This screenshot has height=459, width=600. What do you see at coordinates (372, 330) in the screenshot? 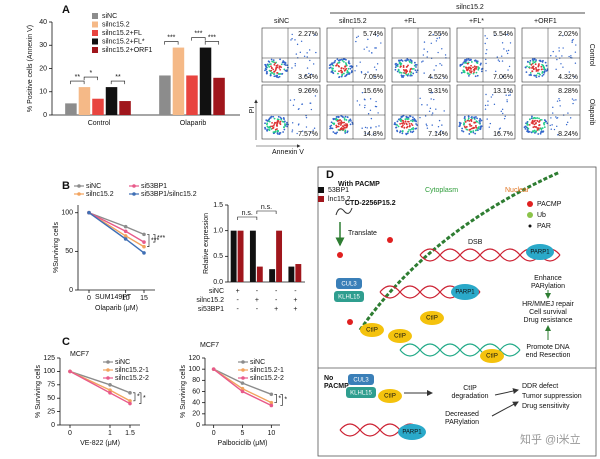
I see `ctip` at bounding box center [372, 330].